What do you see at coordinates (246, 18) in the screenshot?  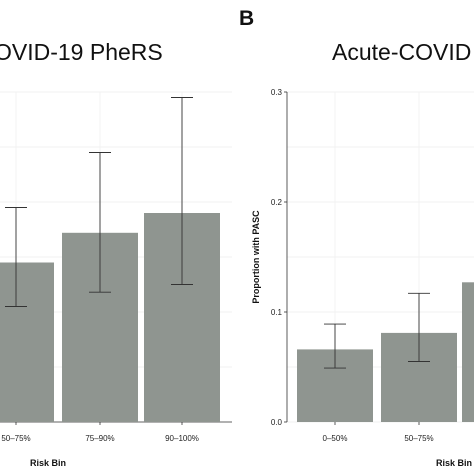 I see `panel-label-b: B` at bounding box center [246, 18].